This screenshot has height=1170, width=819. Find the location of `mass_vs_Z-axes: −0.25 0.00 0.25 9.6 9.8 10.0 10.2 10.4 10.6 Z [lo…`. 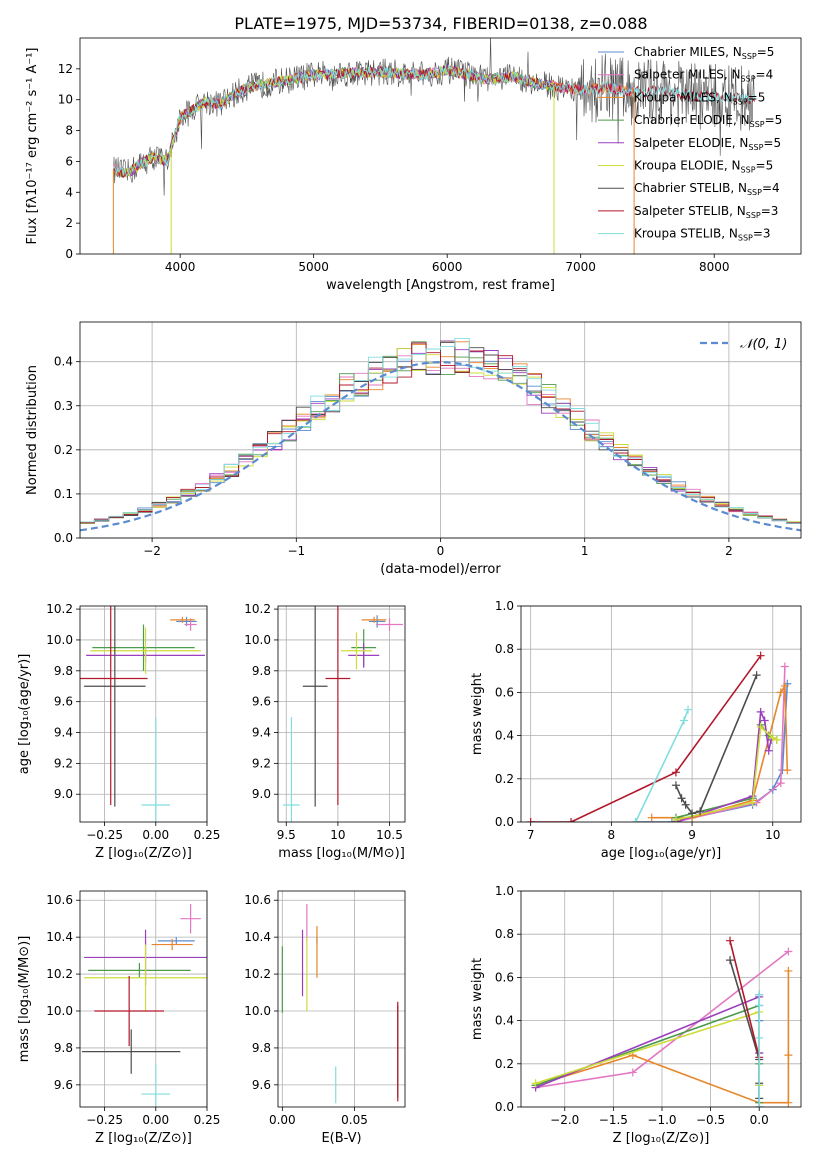

mass_vs_Z-axes: −0.25 0.00 0.25 9.6 9.8 10.0 10.2 10.4 10.6 Z [lo… is located at coordinates (118, 1018).